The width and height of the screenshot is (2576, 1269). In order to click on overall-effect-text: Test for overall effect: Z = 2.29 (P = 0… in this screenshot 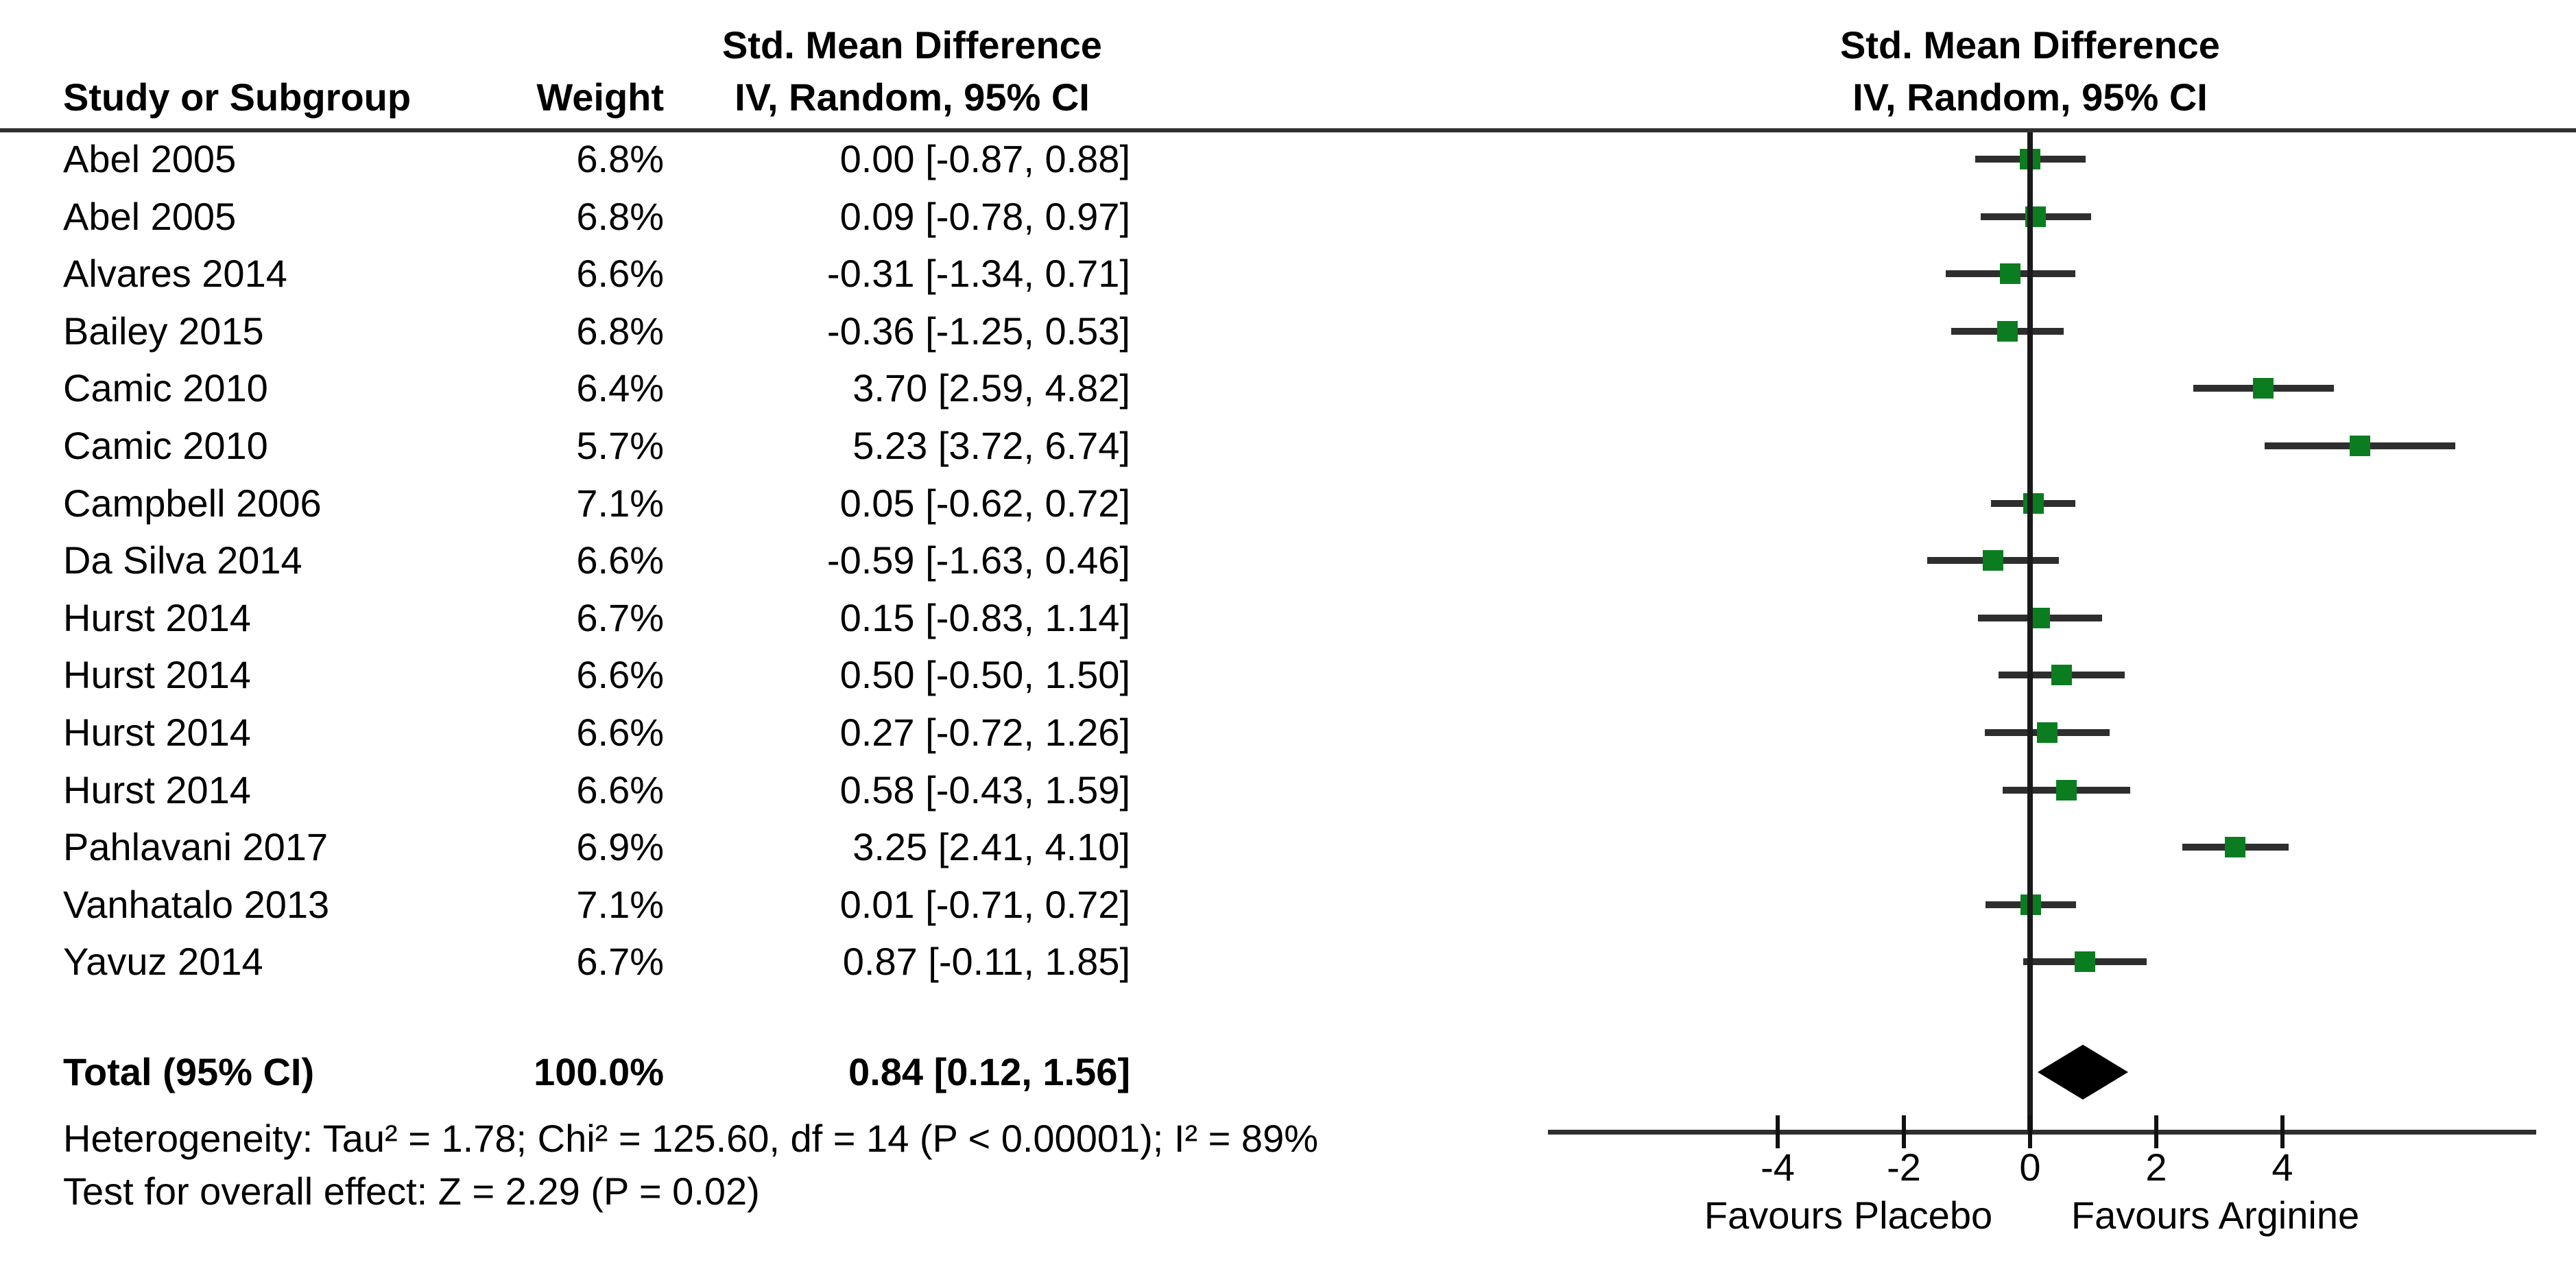, I will do `click(411, 1191)`.